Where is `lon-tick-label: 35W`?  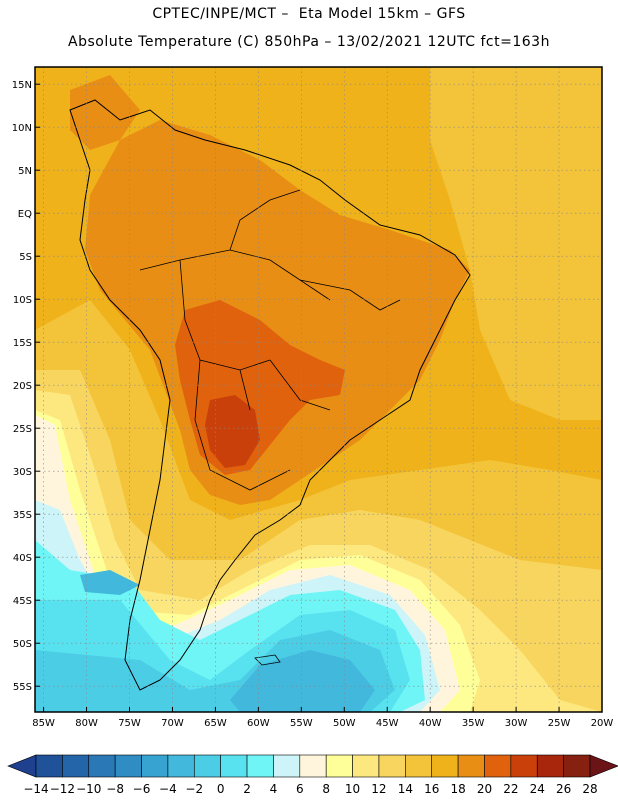 lon-tick-label: 35W is located at coordinates (473, 723).